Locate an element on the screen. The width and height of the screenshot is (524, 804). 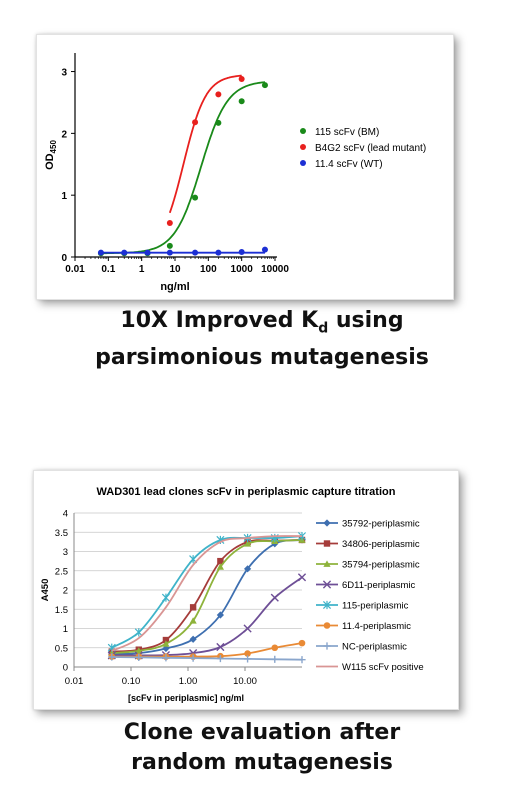
caption-bottom-line2: random mutagenesis is located at coordinates (262, 762).